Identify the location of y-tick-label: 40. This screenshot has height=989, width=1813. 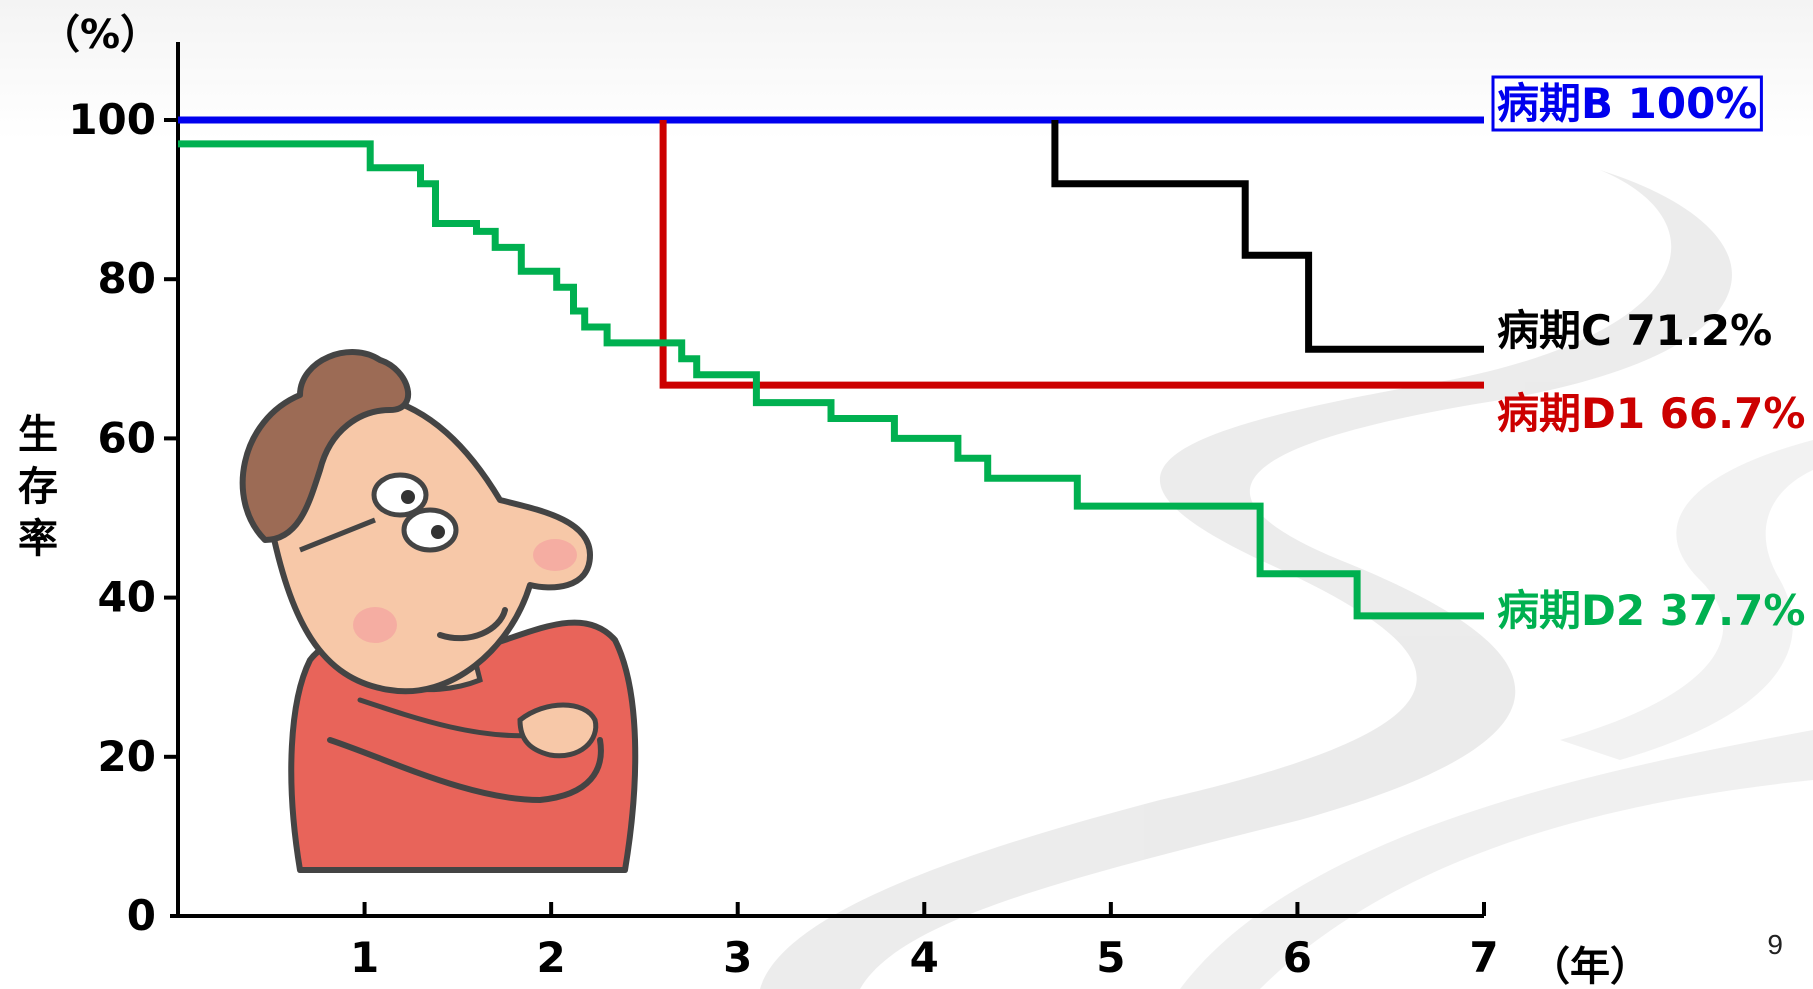
(127, 597).